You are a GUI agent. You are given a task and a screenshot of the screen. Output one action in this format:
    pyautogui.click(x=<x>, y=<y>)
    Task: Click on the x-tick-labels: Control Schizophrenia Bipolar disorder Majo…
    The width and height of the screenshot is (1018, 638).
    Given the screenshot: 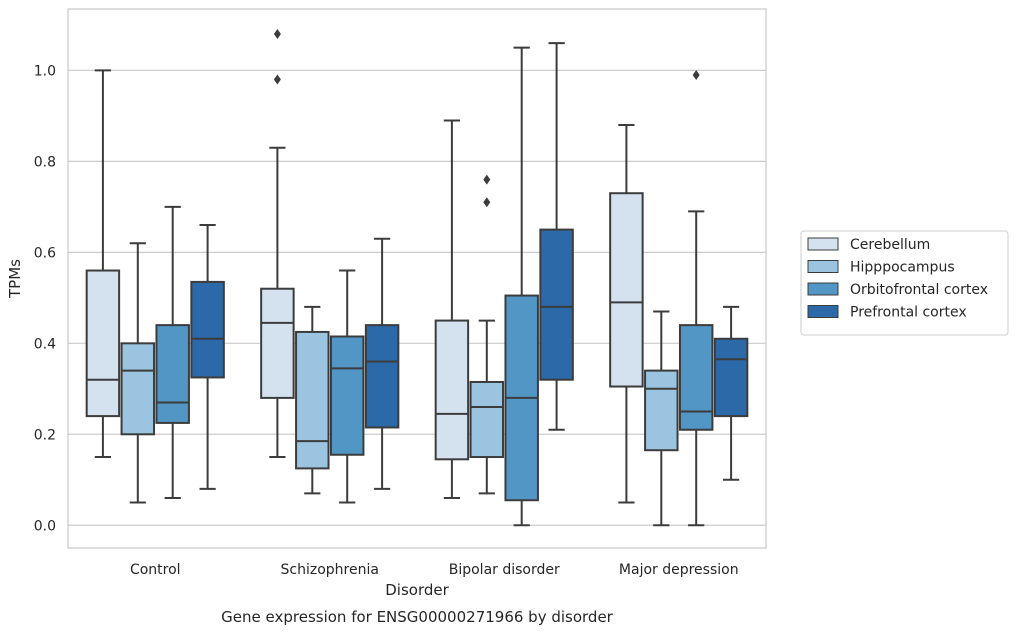 What is the action you would take?
    pyautogui.click(x=434, y=570)
    